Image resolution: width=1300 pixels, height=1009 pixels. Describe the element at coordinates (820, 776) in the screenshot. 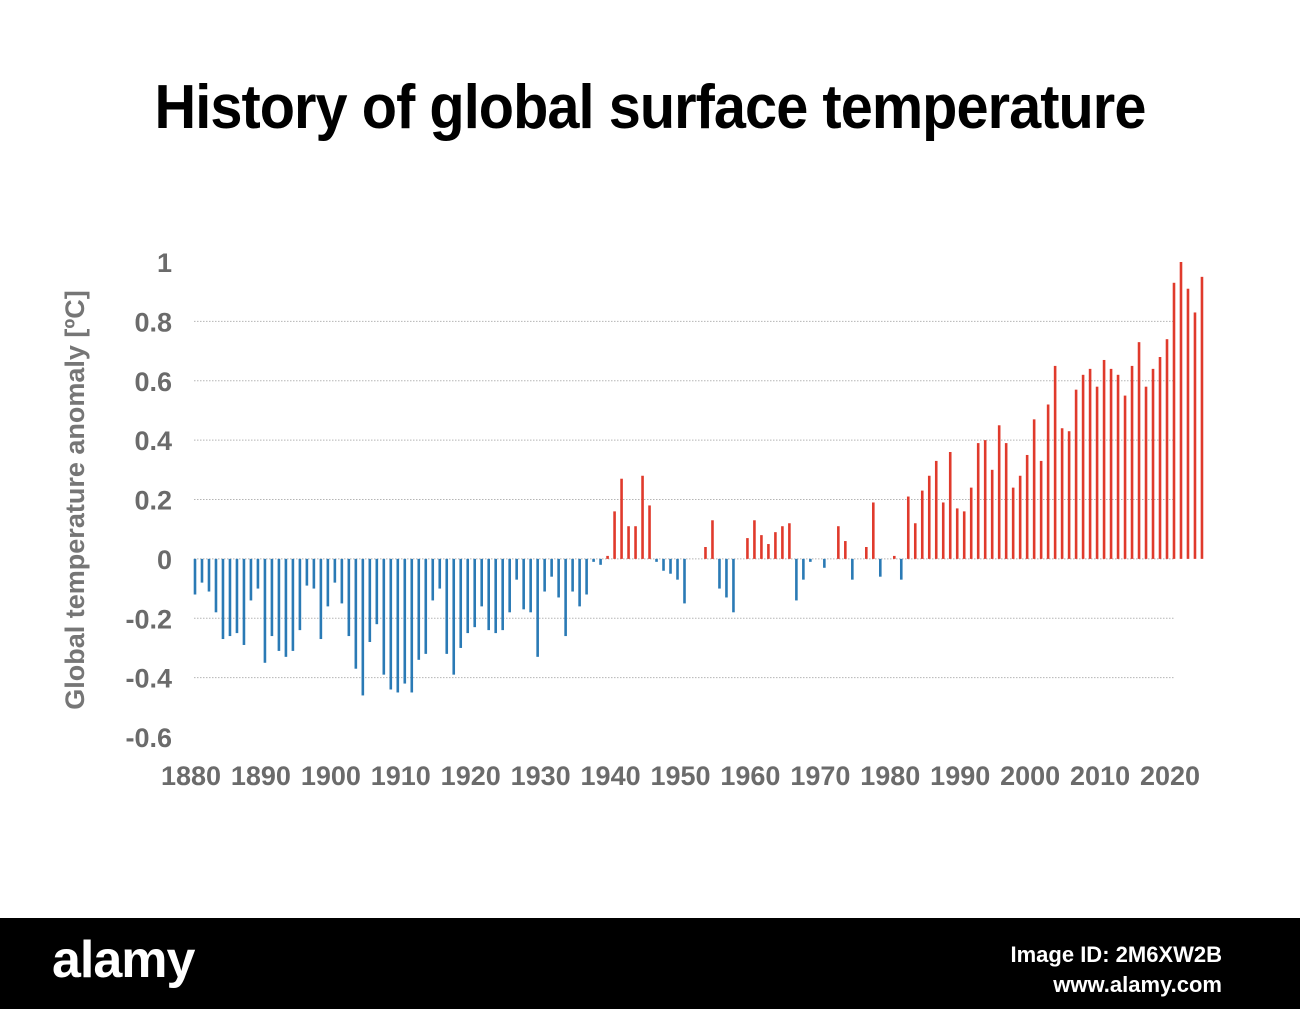

I see `x-tick-label: 1970` at that location.